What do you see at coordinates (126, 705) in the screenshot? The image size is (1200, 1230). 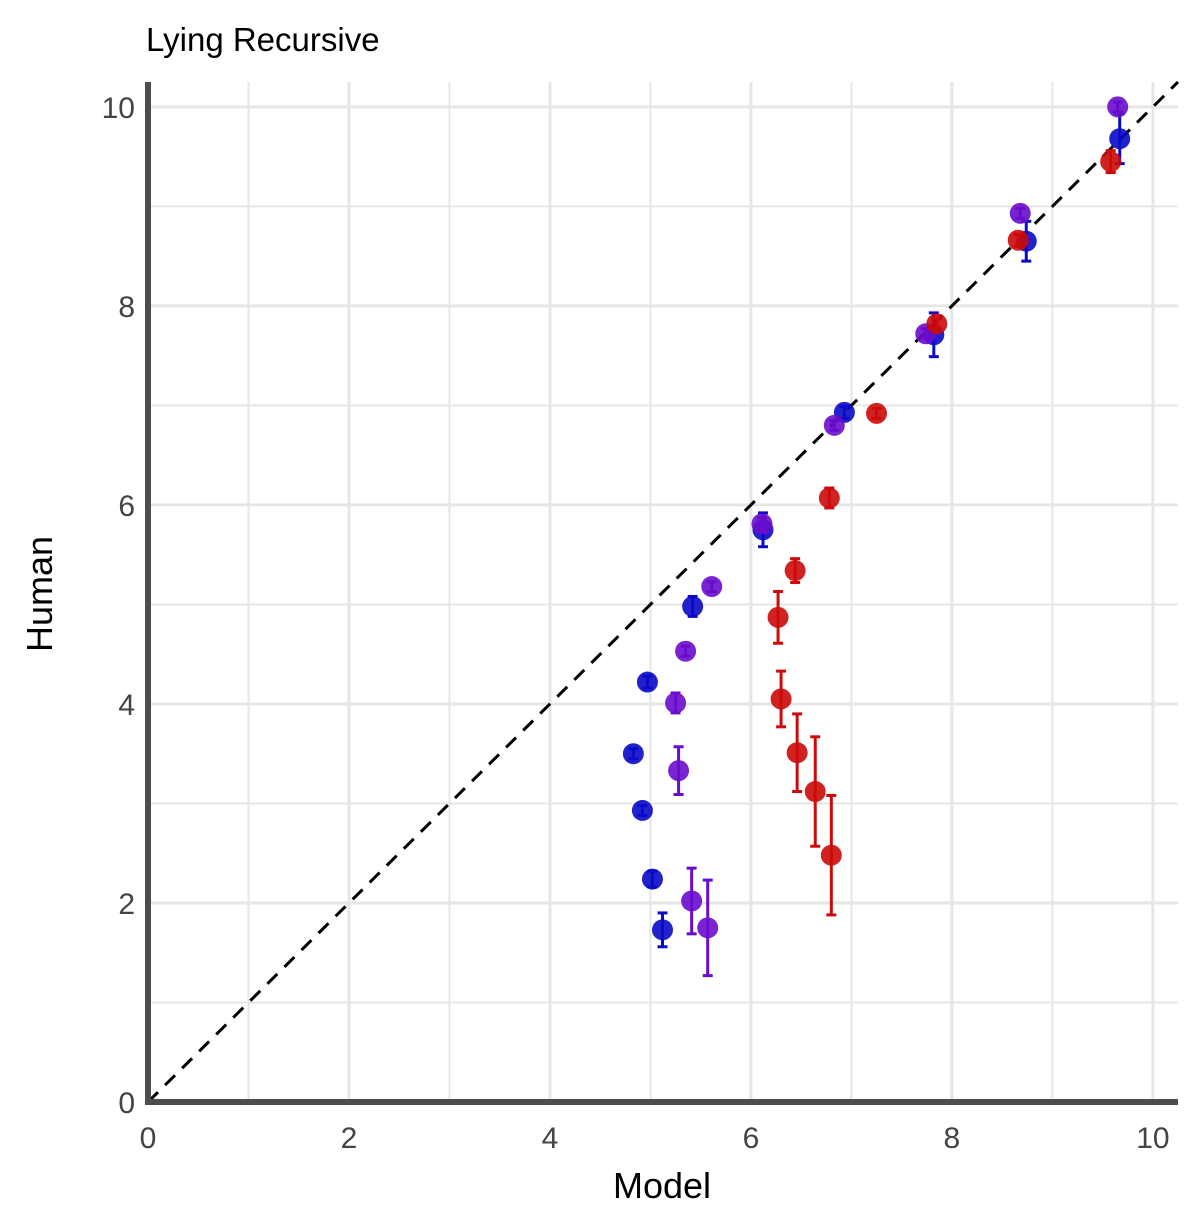 I see `y-tick-label: 4` at bounding box center [126, 705].